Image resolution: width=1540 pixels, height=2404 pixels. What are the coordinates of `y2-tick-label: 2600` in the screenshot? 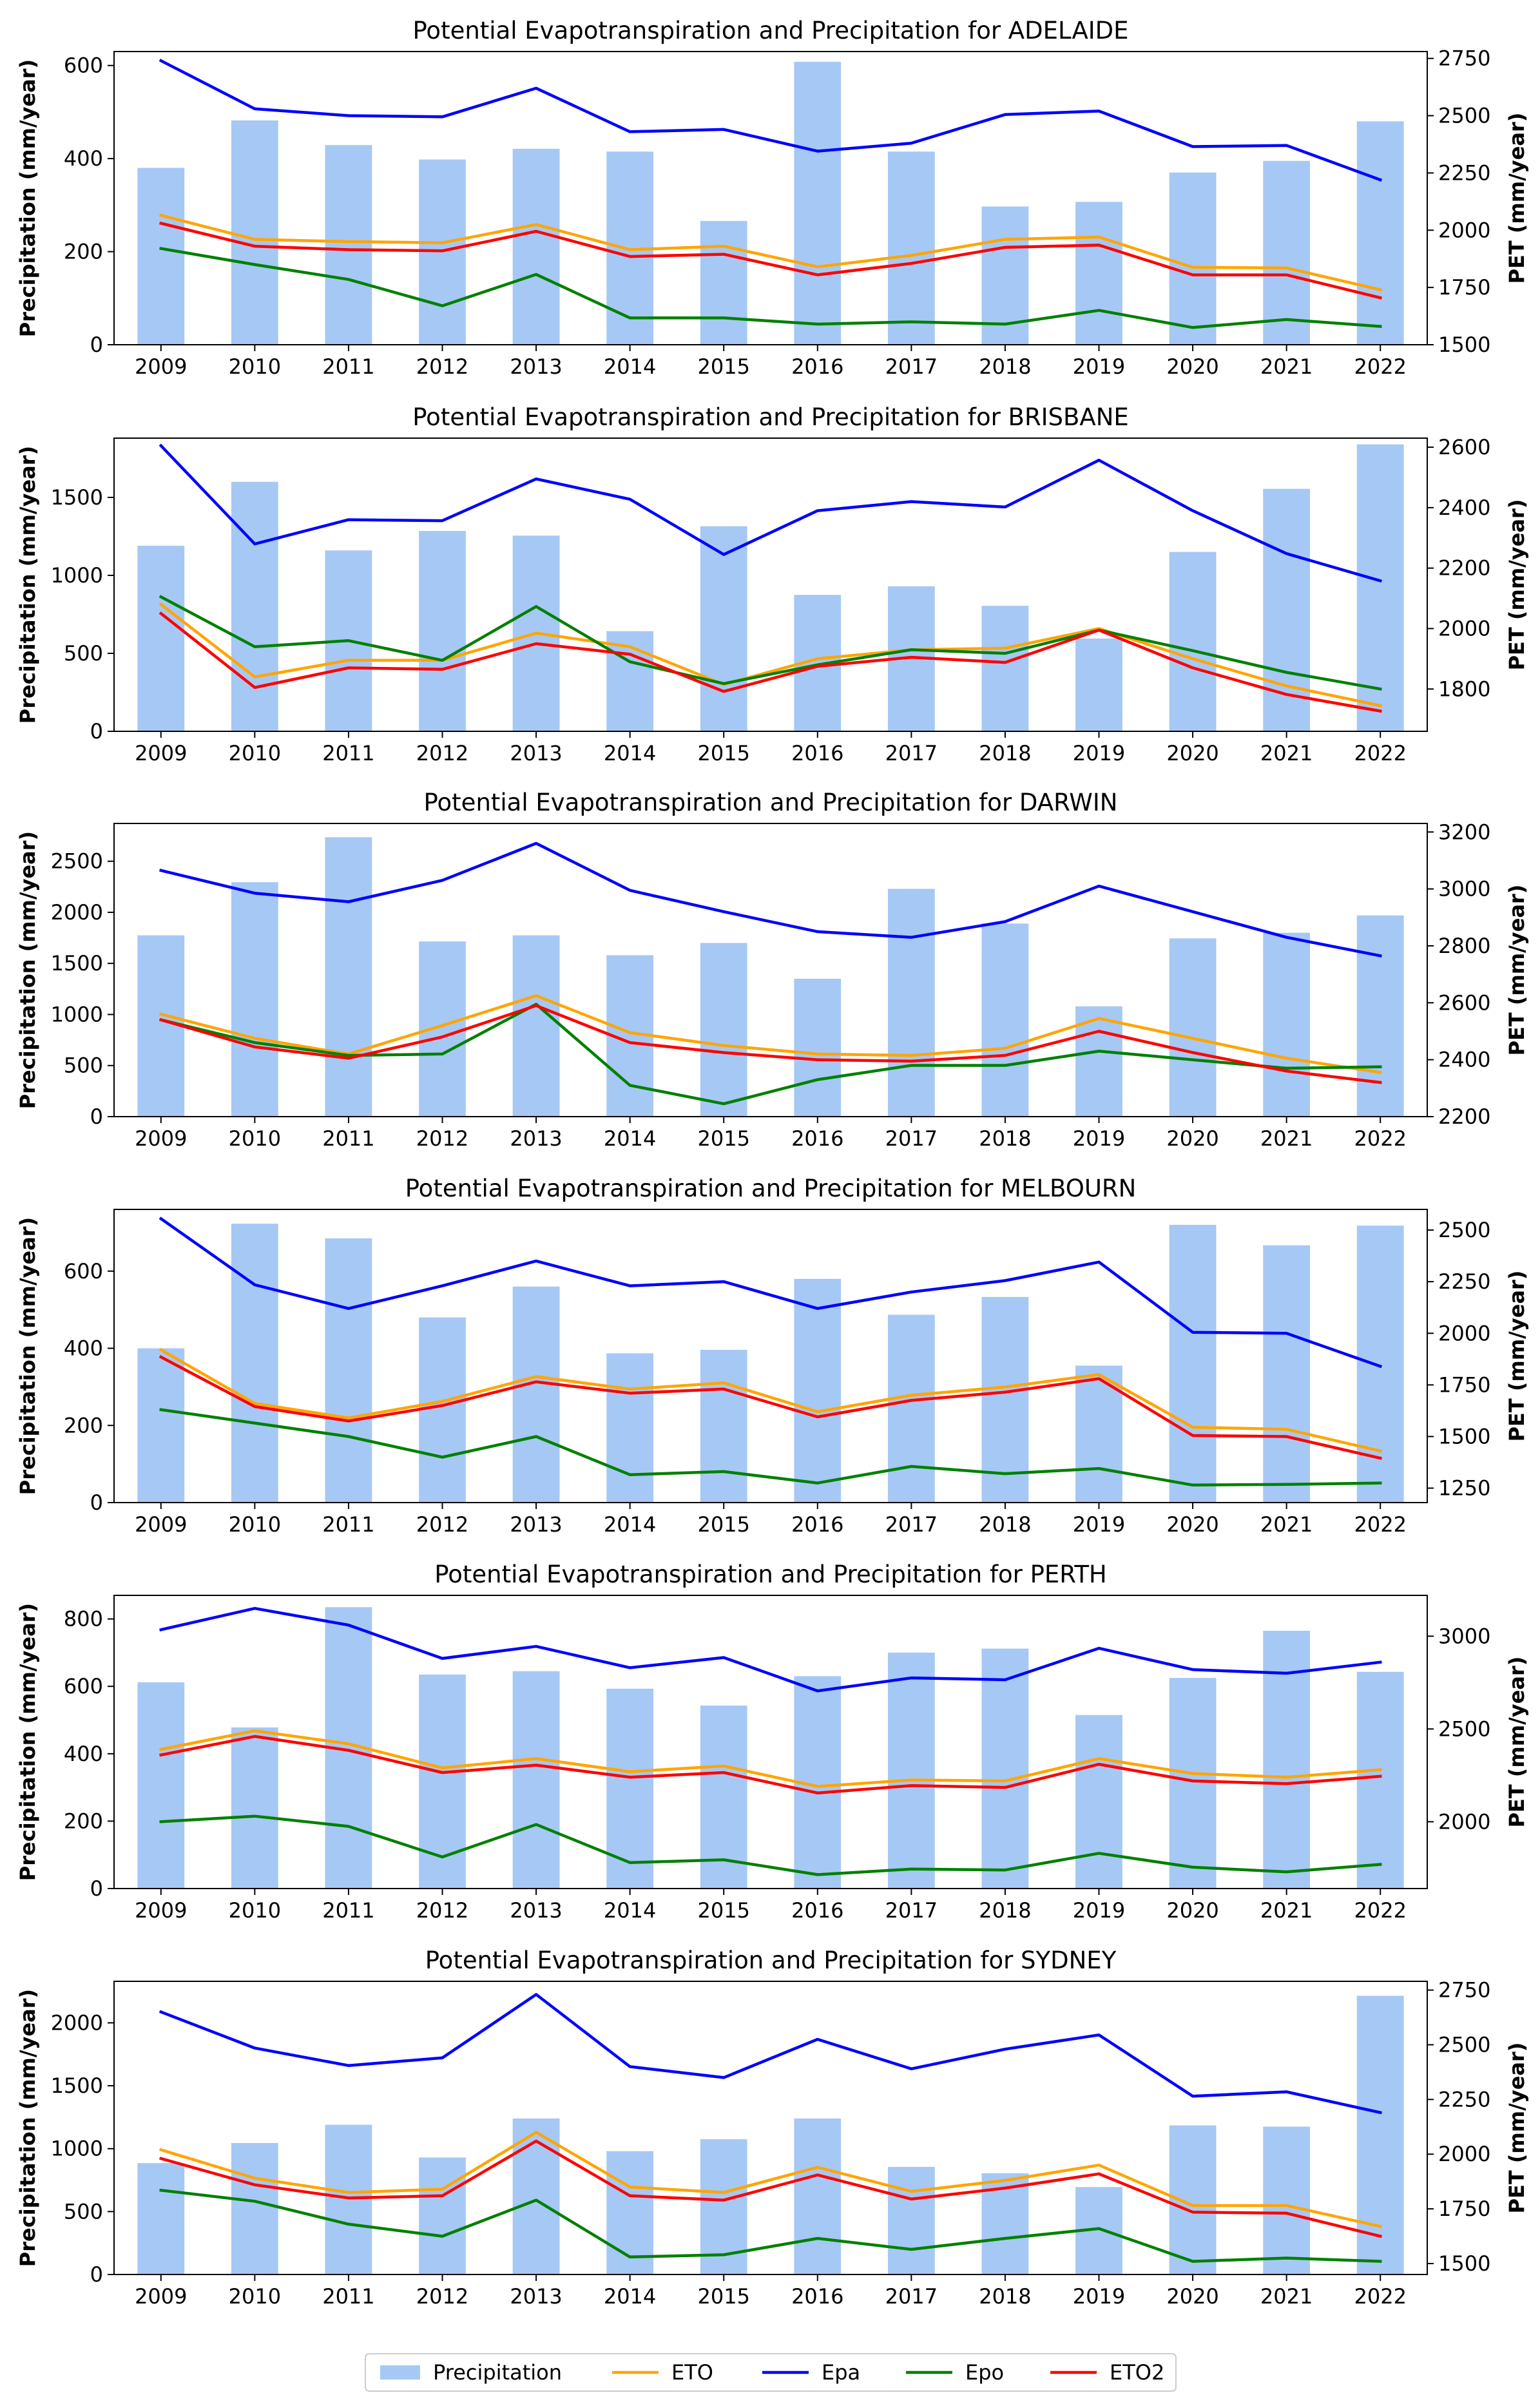 It's located at (1464, 1002).